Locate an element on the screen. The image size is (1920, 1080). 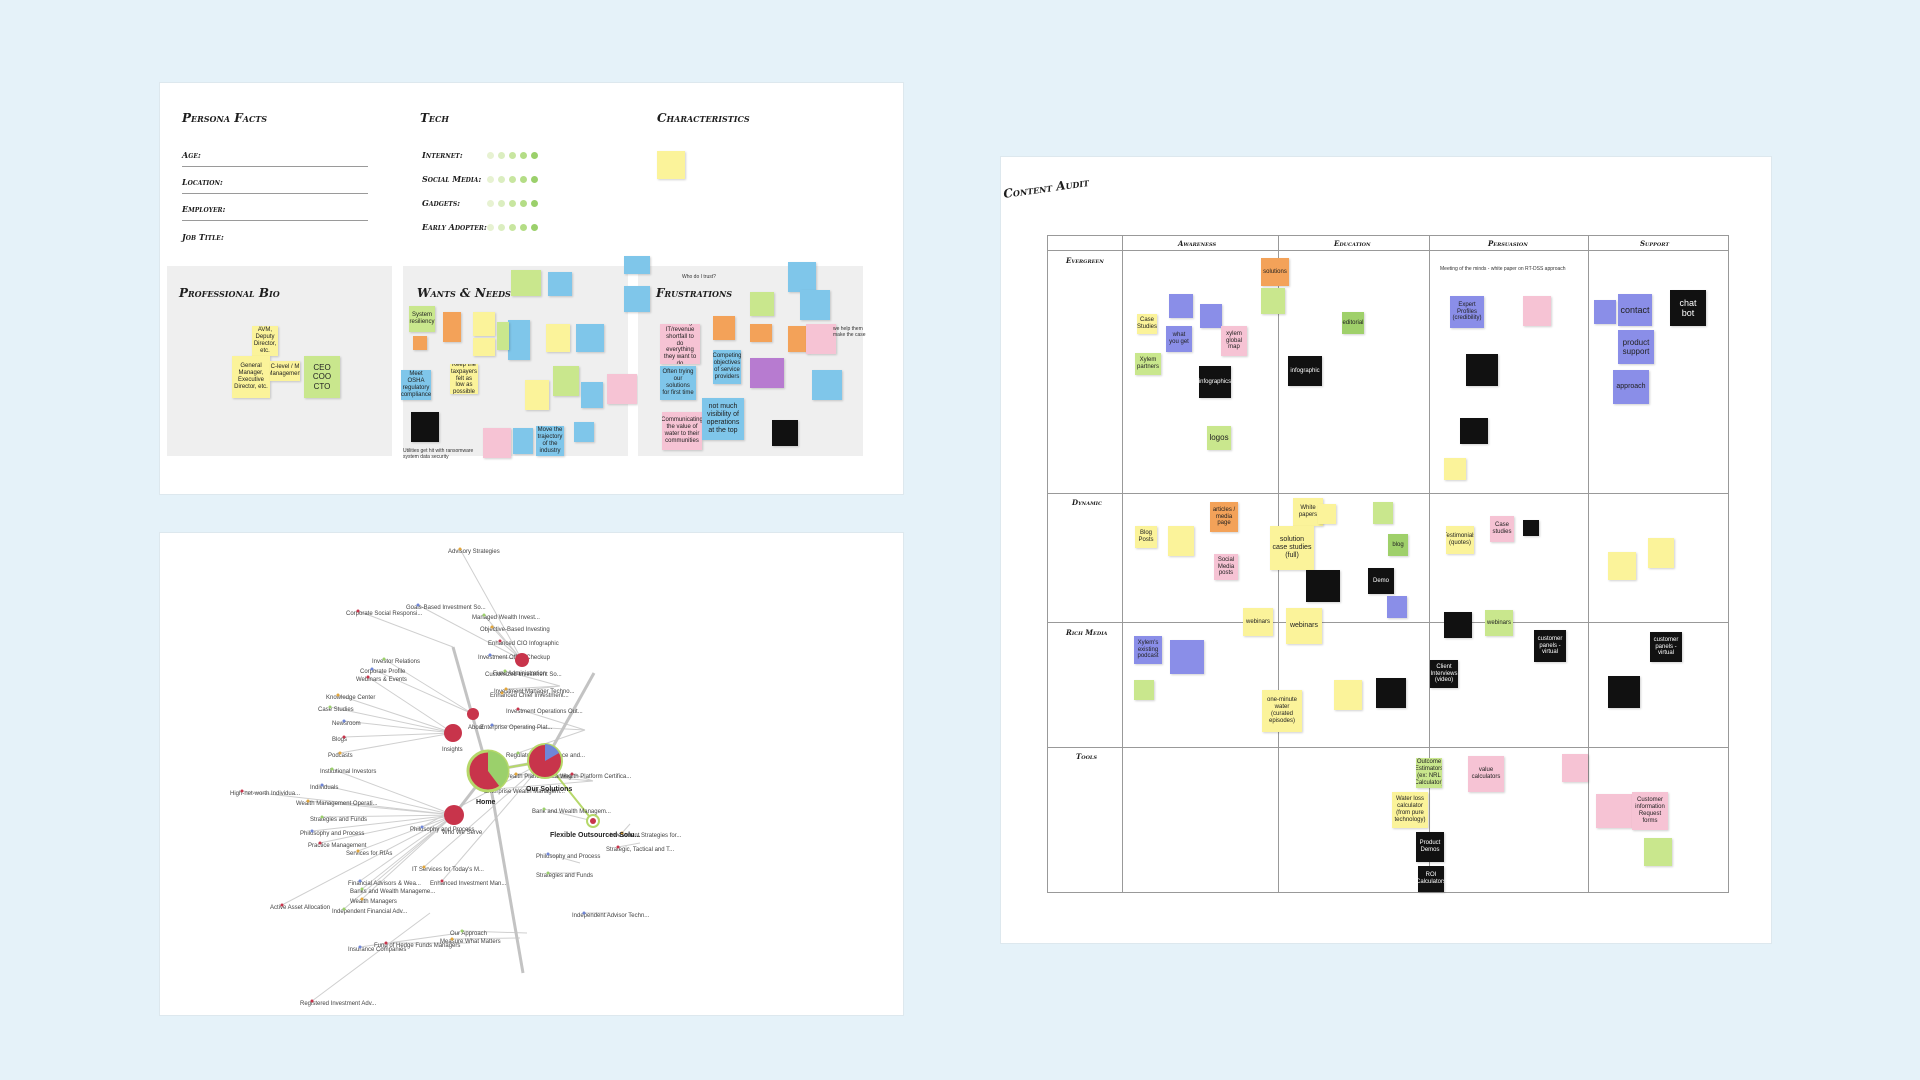
sticky-note: value calculators is located at coordinates (1486, 774).